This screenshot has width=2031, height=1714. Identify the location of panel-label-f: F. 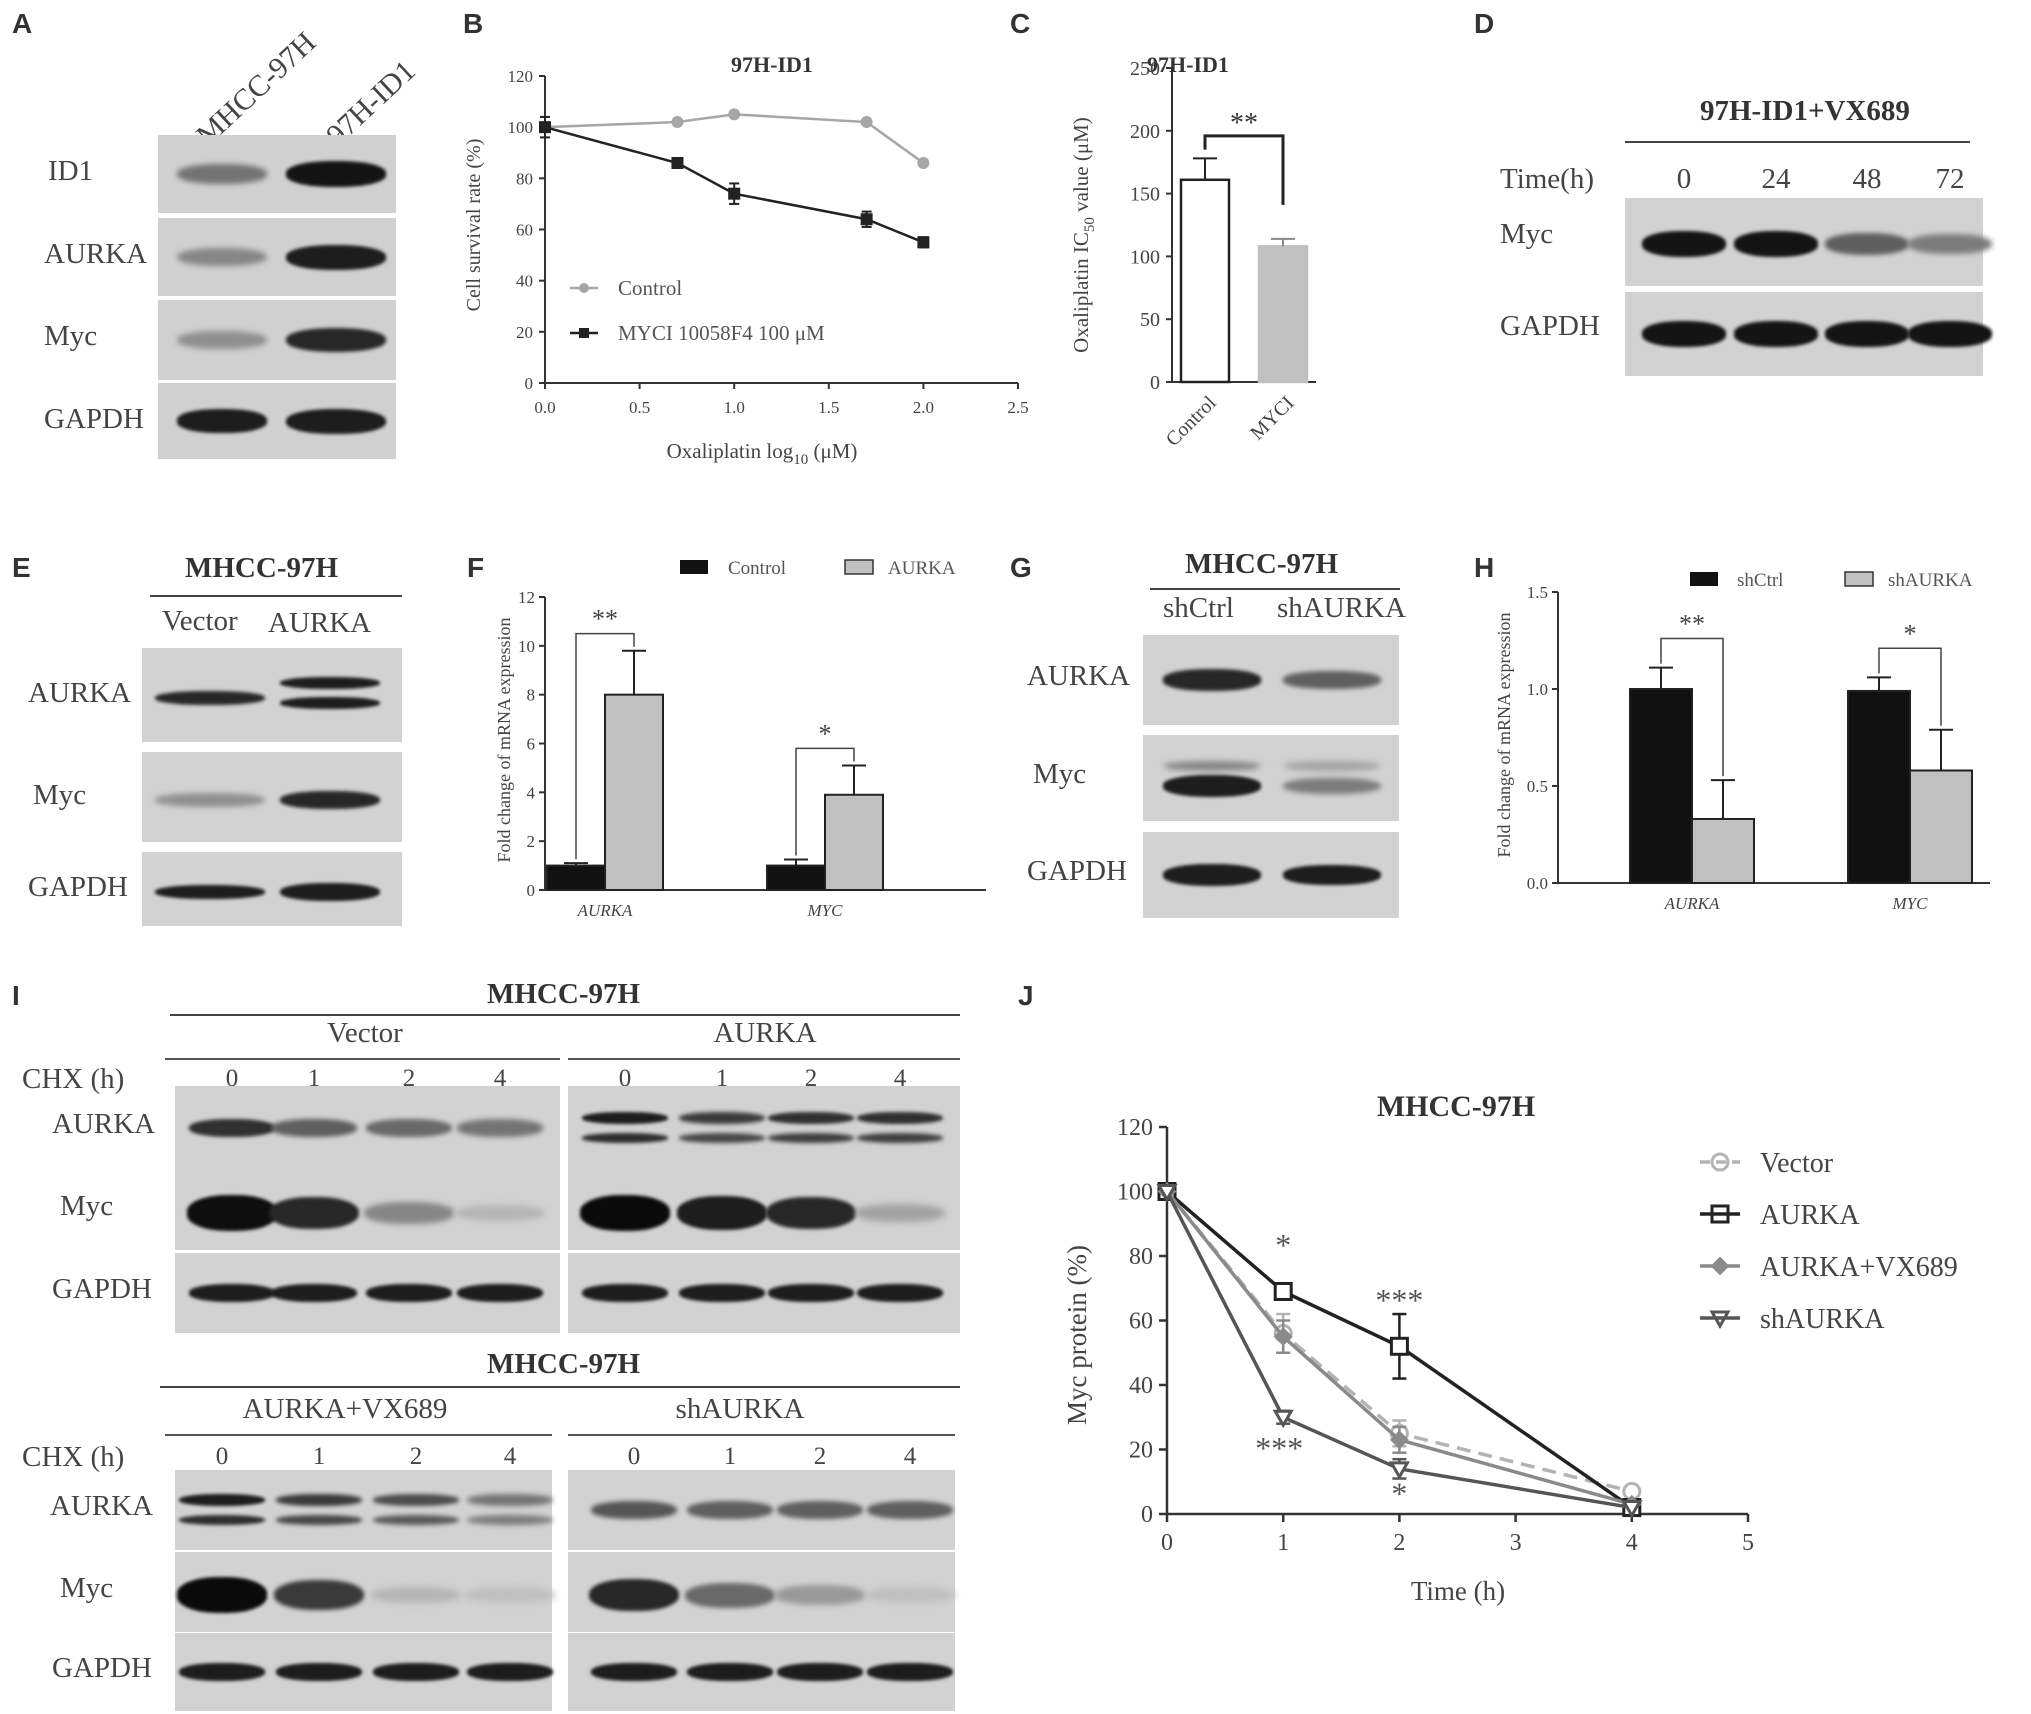
(476, 567).